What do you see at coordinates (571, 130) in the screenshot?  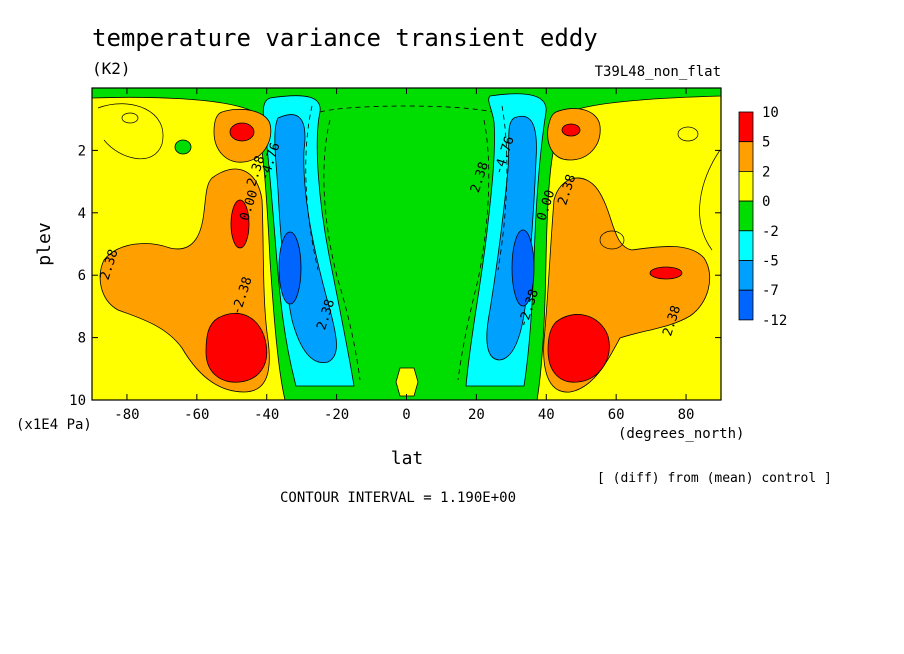 I see `field-red-right-top` at bounding box center [571, 130].